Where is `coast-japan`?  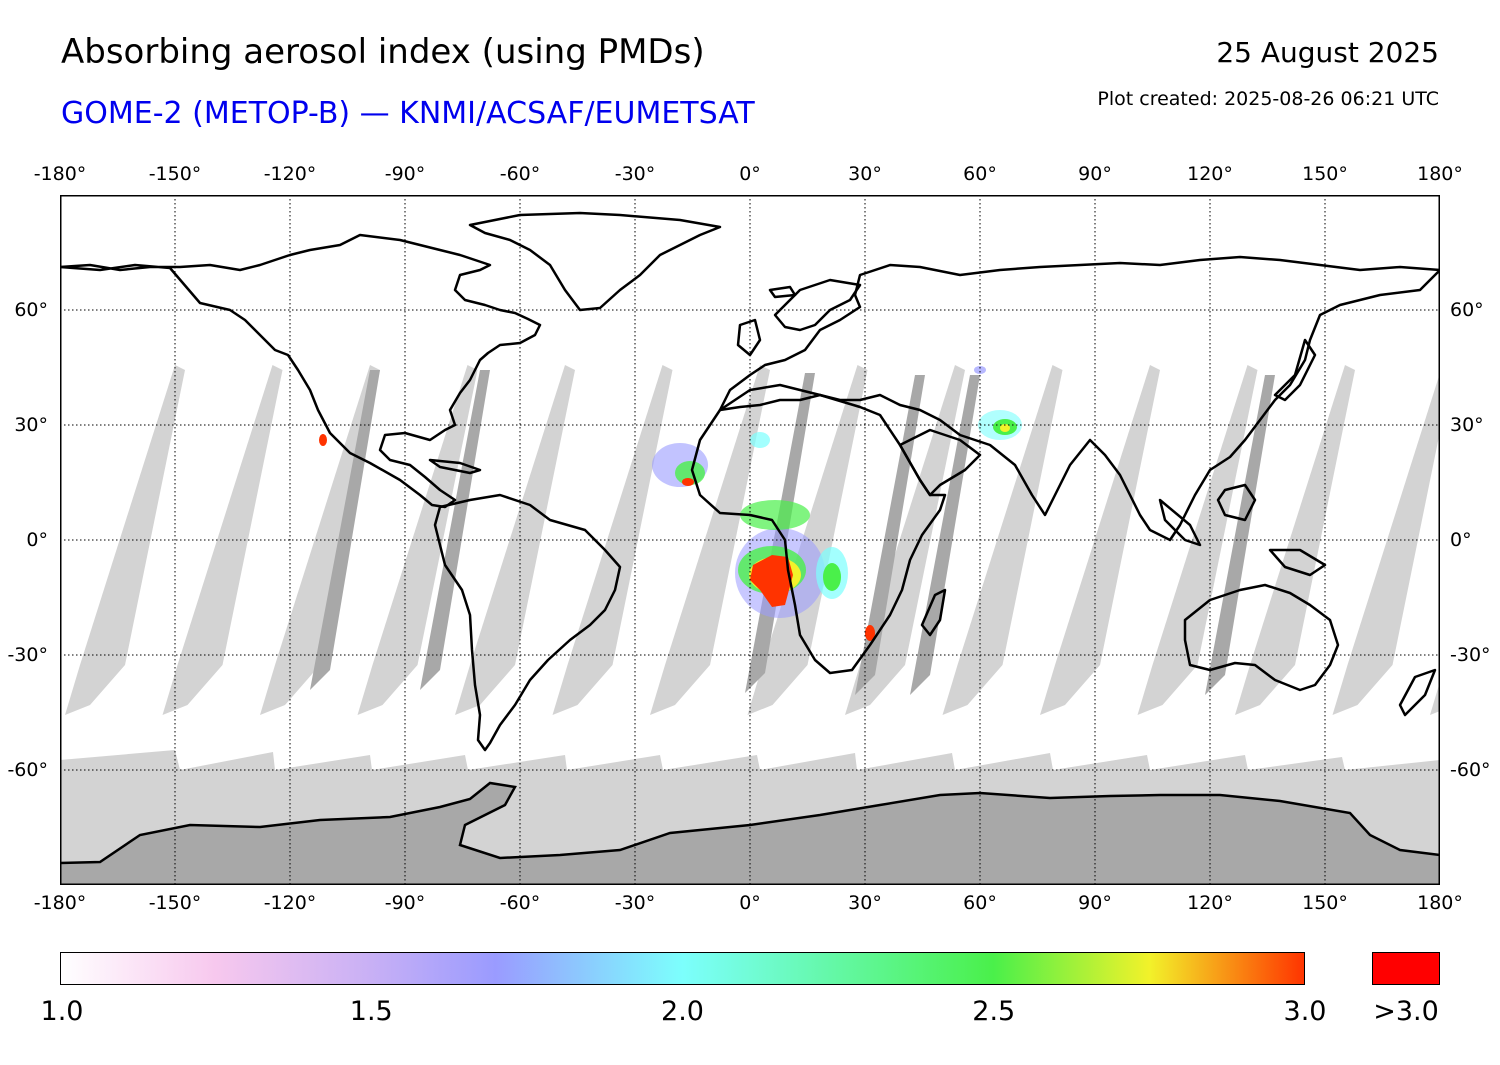
coast-japan is located at coordinates (1295, 370).